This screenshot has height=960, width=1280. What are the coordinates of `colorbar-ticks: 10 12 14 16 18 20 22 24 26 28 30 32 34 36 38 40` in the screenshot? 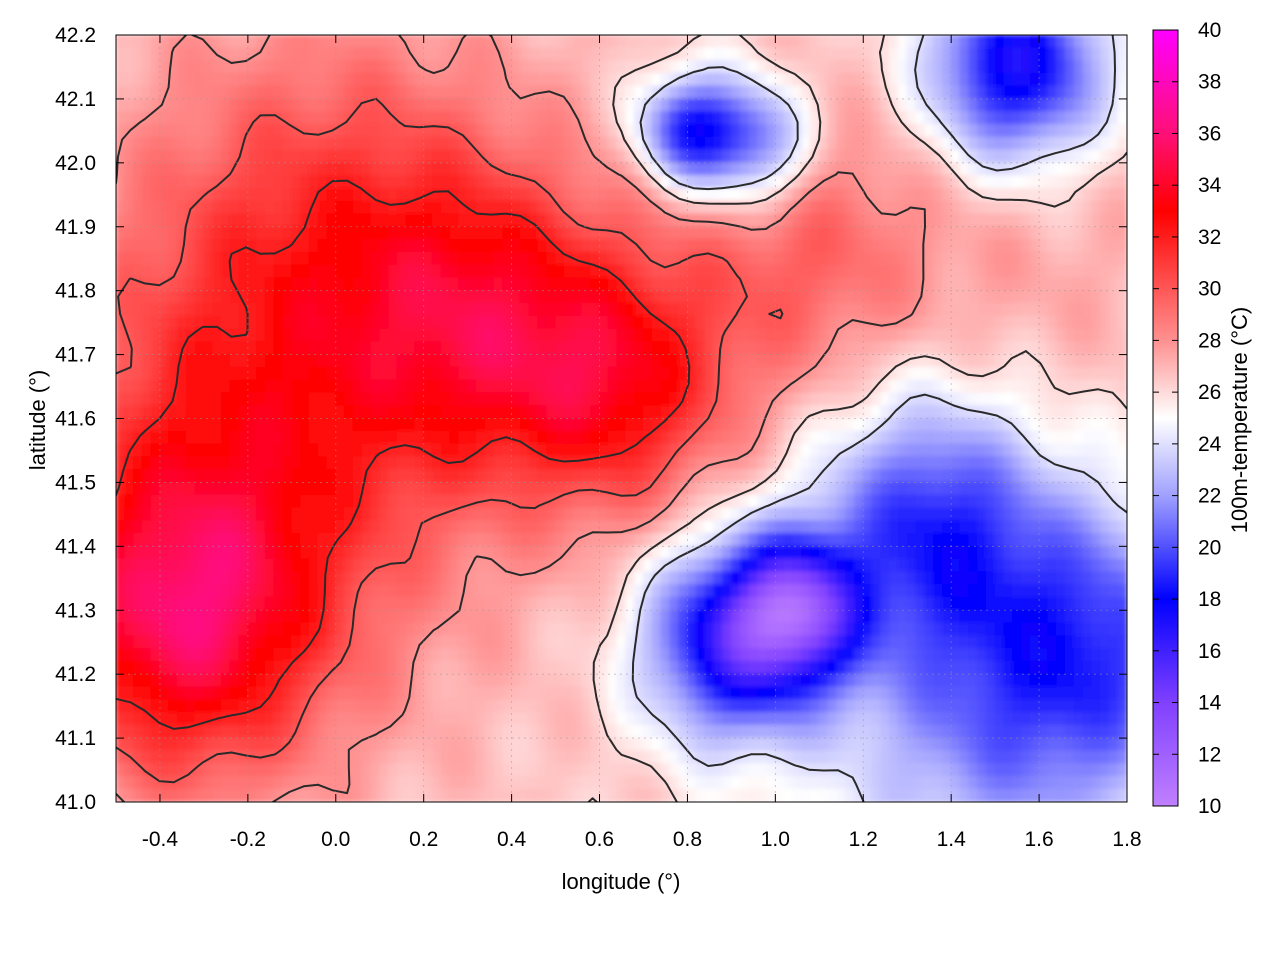 It's located at (1187, 418).